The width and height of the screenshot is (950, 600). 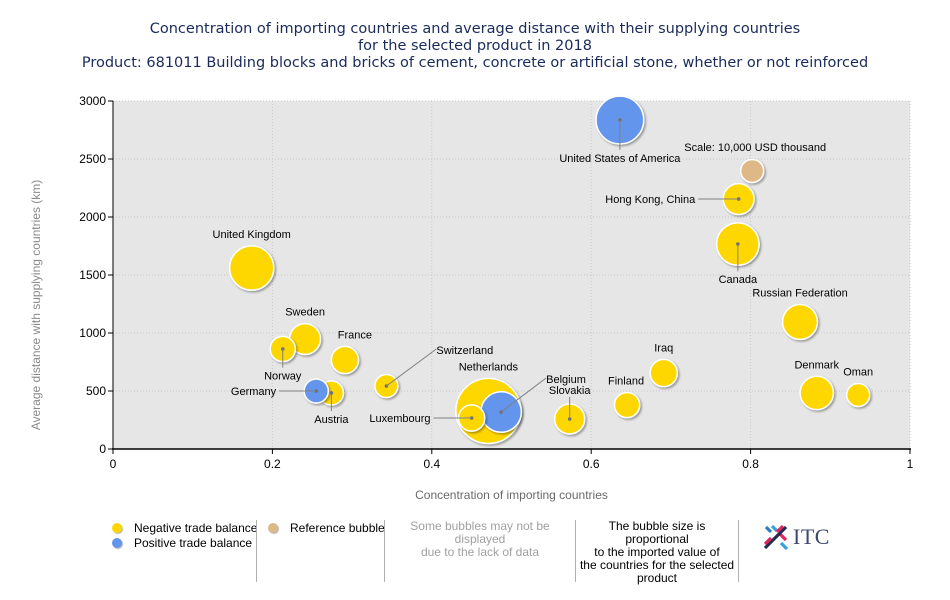 I want to click on itc-logo: ITC, so click(x=796, y=537).